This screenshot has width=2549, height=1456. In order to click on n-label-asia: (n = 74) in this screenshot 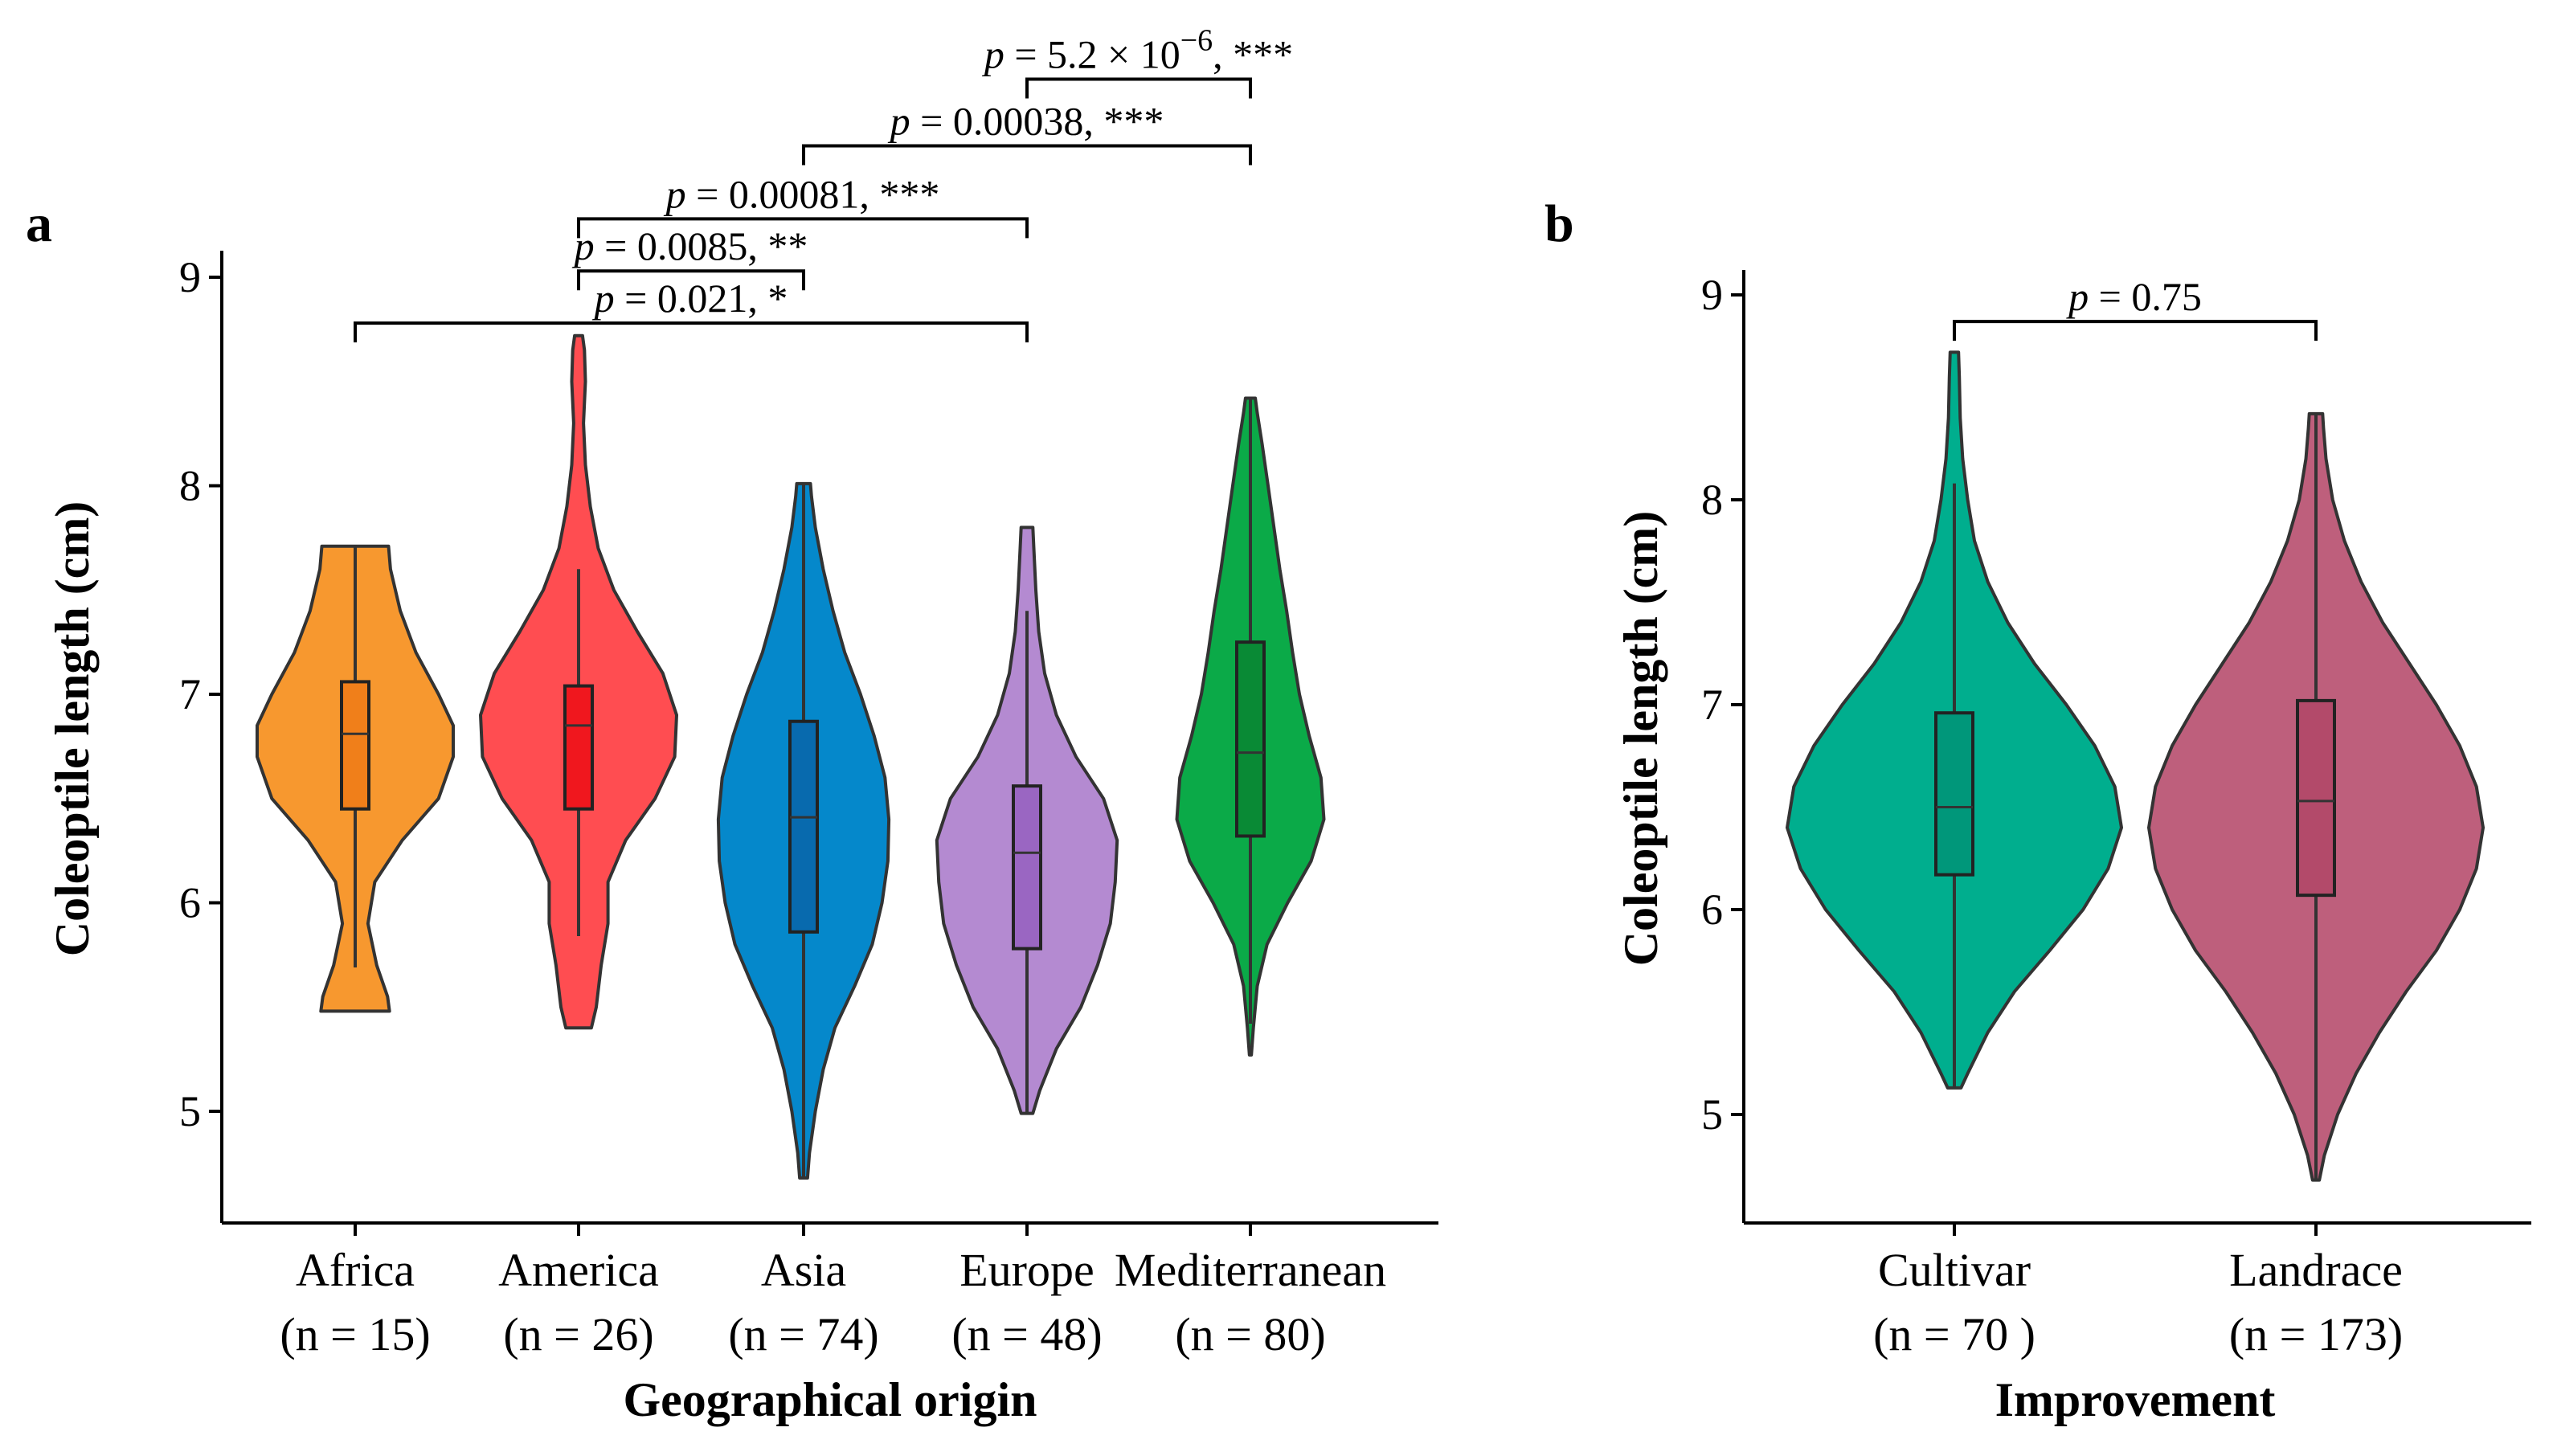, I will do `click(803, 1334)`.